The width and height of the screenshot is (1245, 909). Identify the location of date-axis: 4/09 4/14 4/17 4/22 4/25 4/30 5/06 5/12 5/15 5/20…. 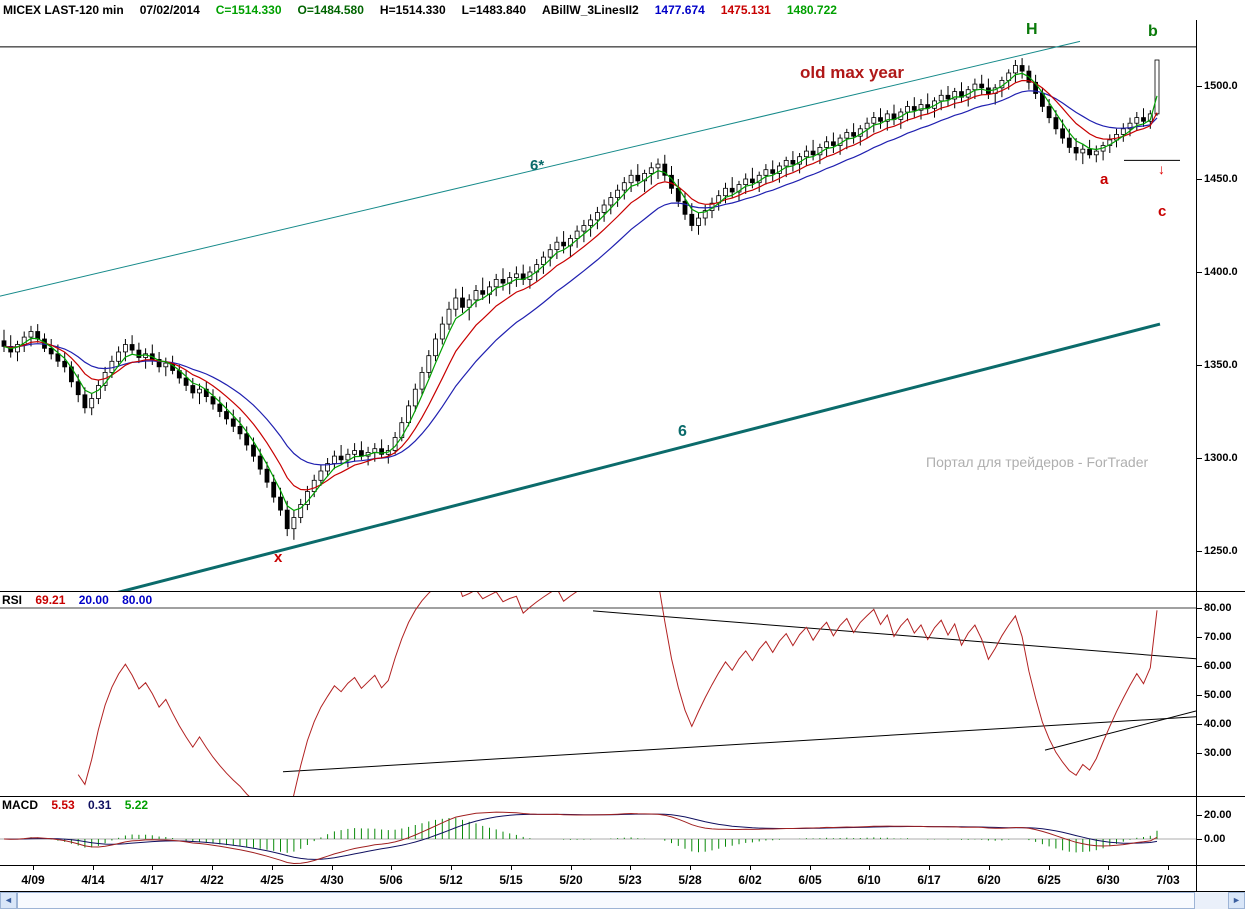
(598, 879).